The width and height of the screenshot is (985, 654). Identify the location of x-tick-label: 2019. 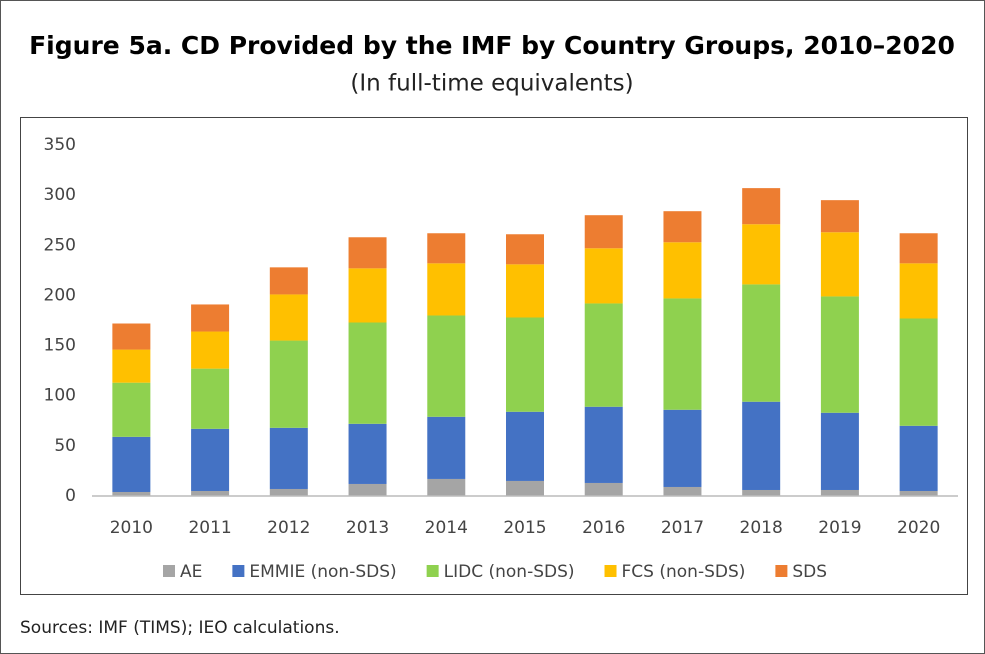
(839, 528).